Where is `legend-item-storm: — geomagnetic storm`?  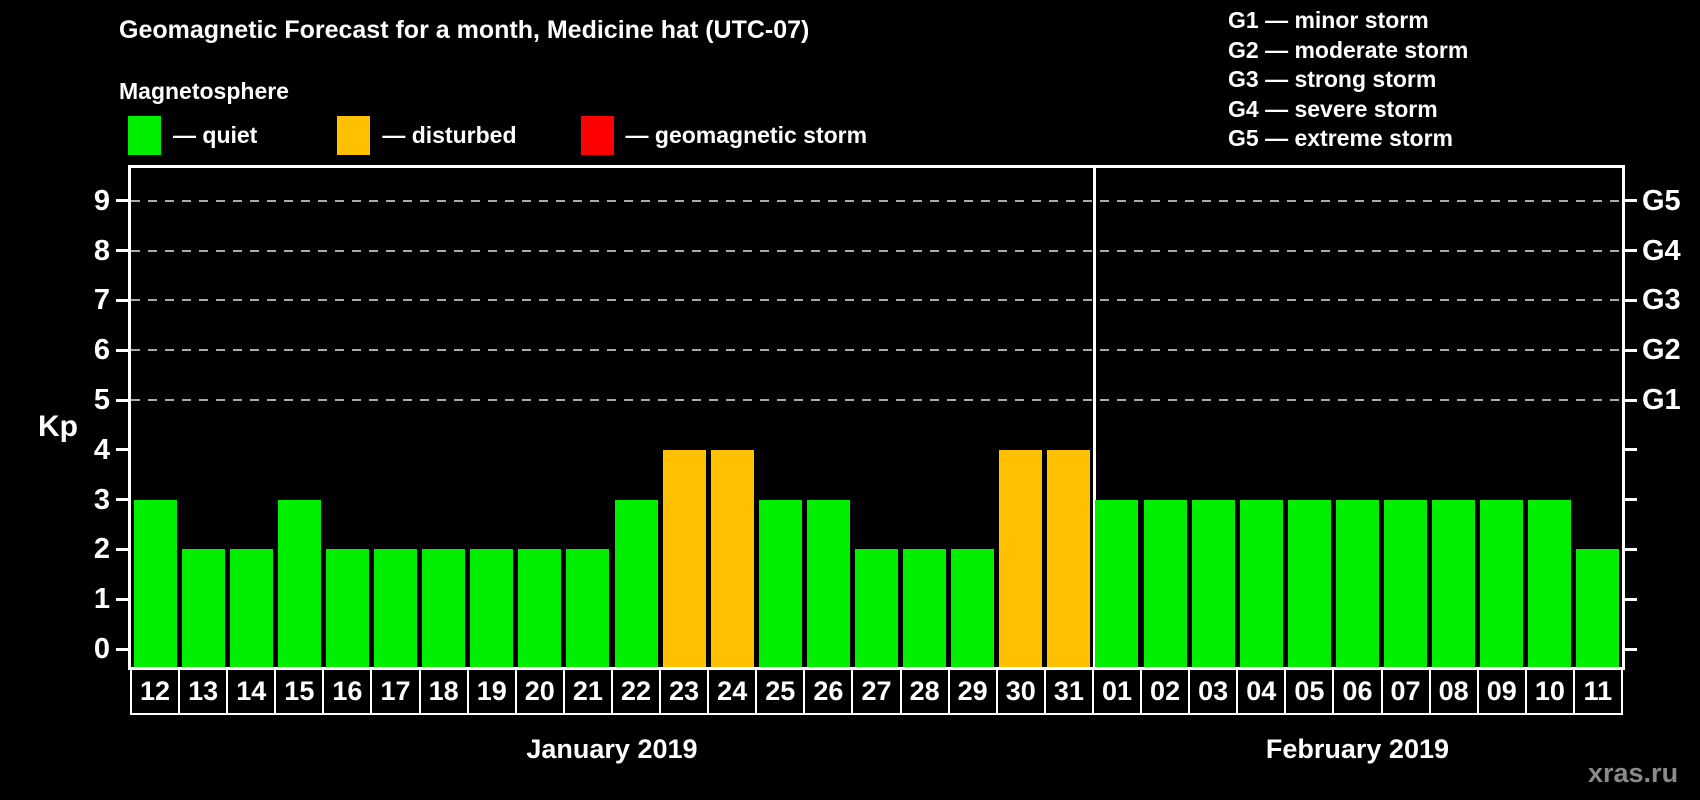 legend-item-storm: — geomagnetic storm is located at coordinates (724, 135).